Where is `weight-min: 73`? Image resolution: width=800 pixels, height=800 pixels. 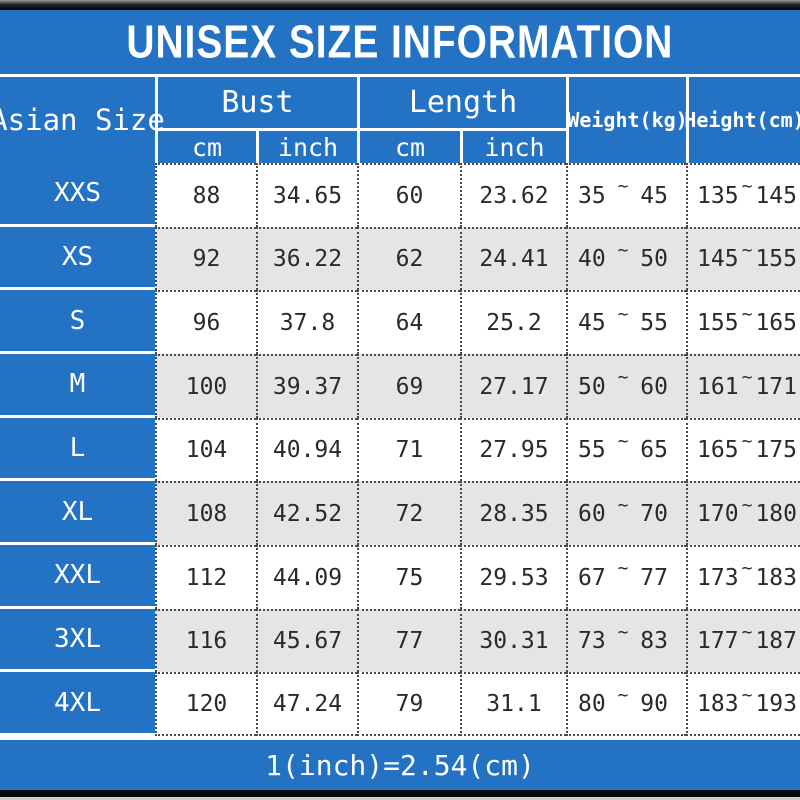
weight-min: 73 is located at coordinates (592, 641).